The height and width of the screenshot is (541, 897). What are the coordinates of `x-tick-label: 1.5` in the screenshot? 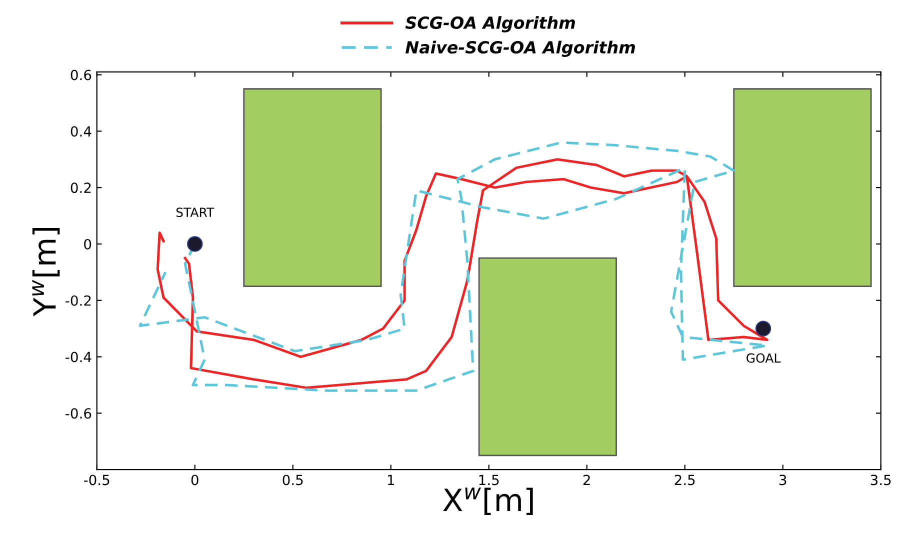 It's located at (489, 480).